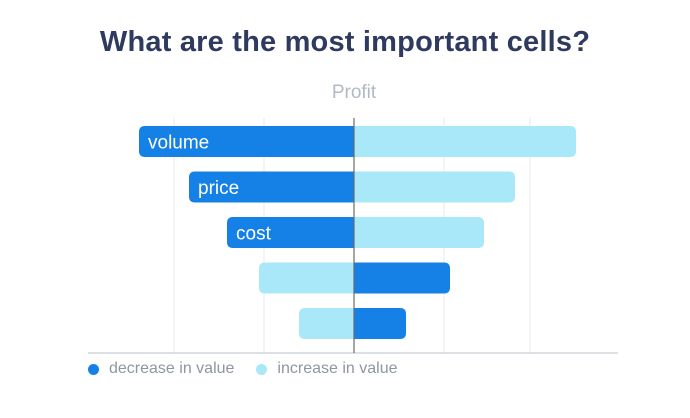 The height and width of the screenshot is (418, 690). I want to click on legend-dot-increase, so click(262, 369).